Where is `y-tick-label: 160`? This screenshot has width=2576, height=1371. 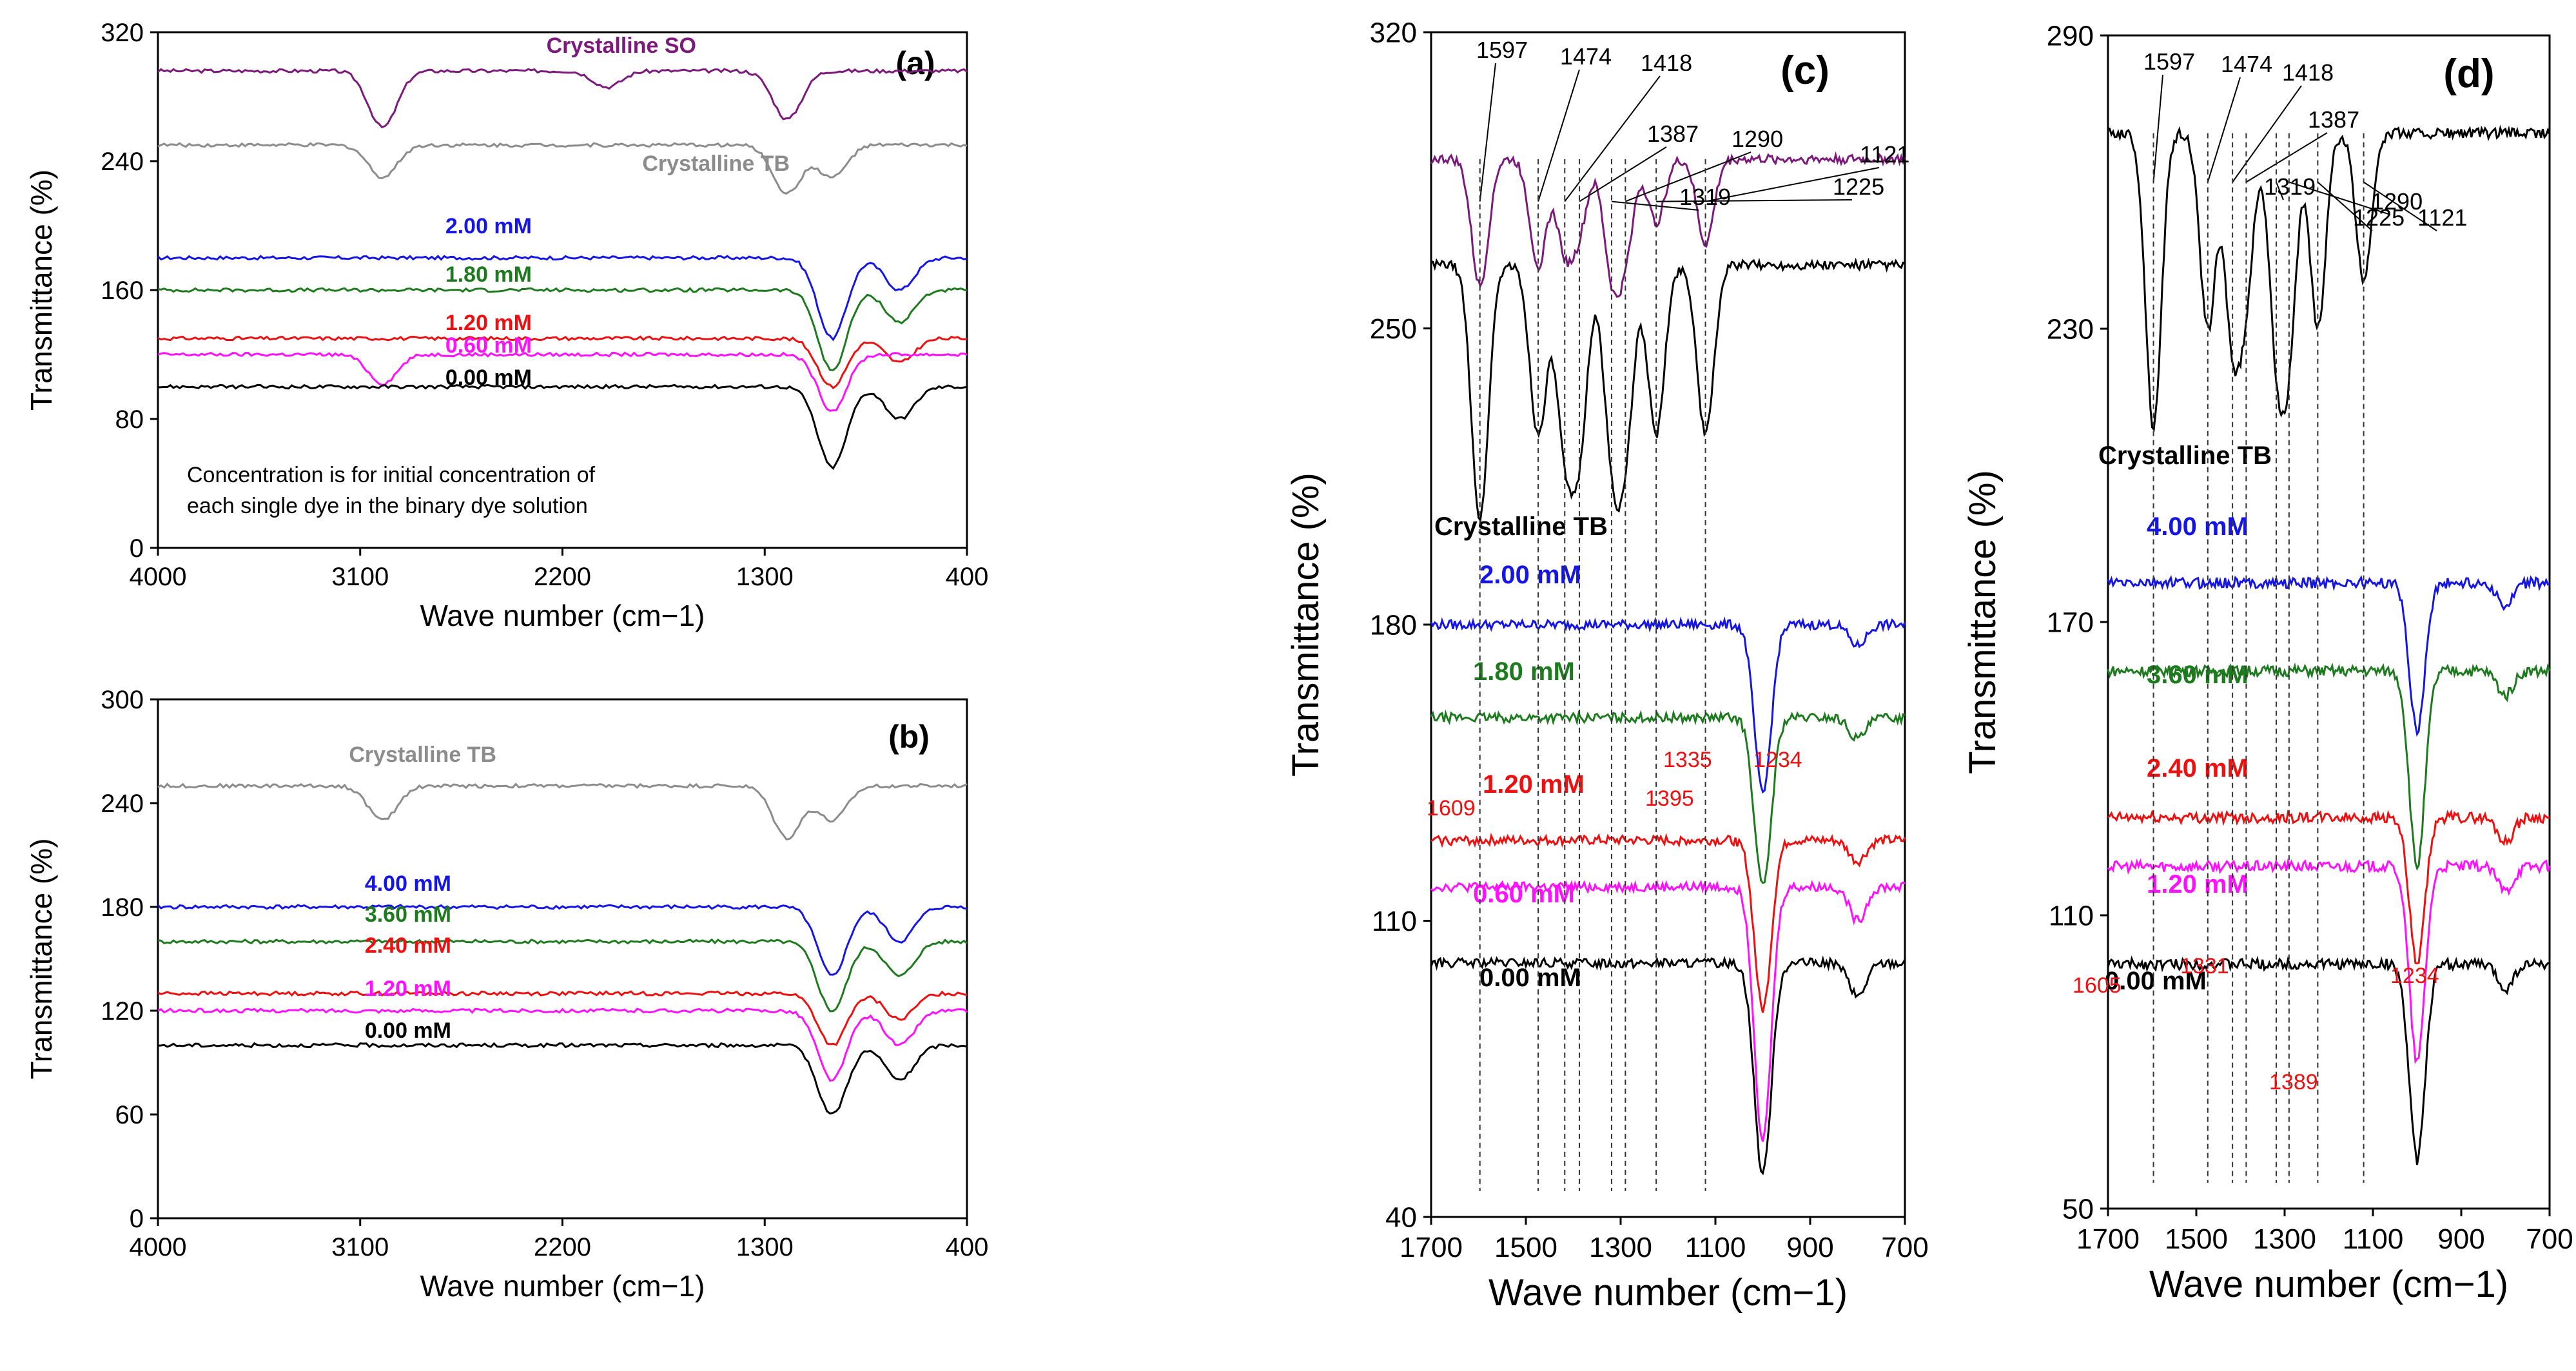
y-tick-label: 160 is located at coordinates (123, 291).